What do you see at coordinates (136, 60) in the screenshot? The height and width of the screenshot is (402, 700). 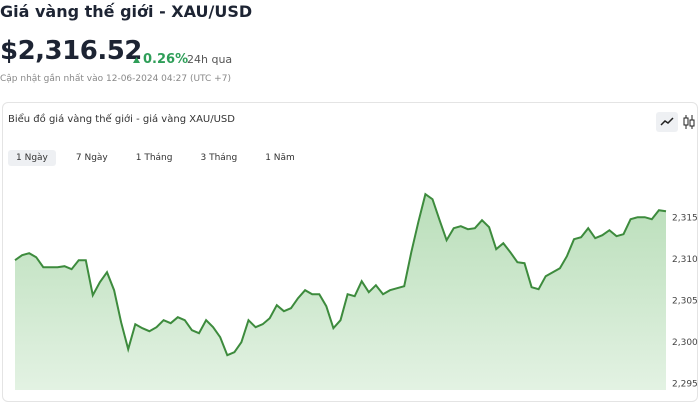 I see `up-icon` at bounding box center [136, 60].